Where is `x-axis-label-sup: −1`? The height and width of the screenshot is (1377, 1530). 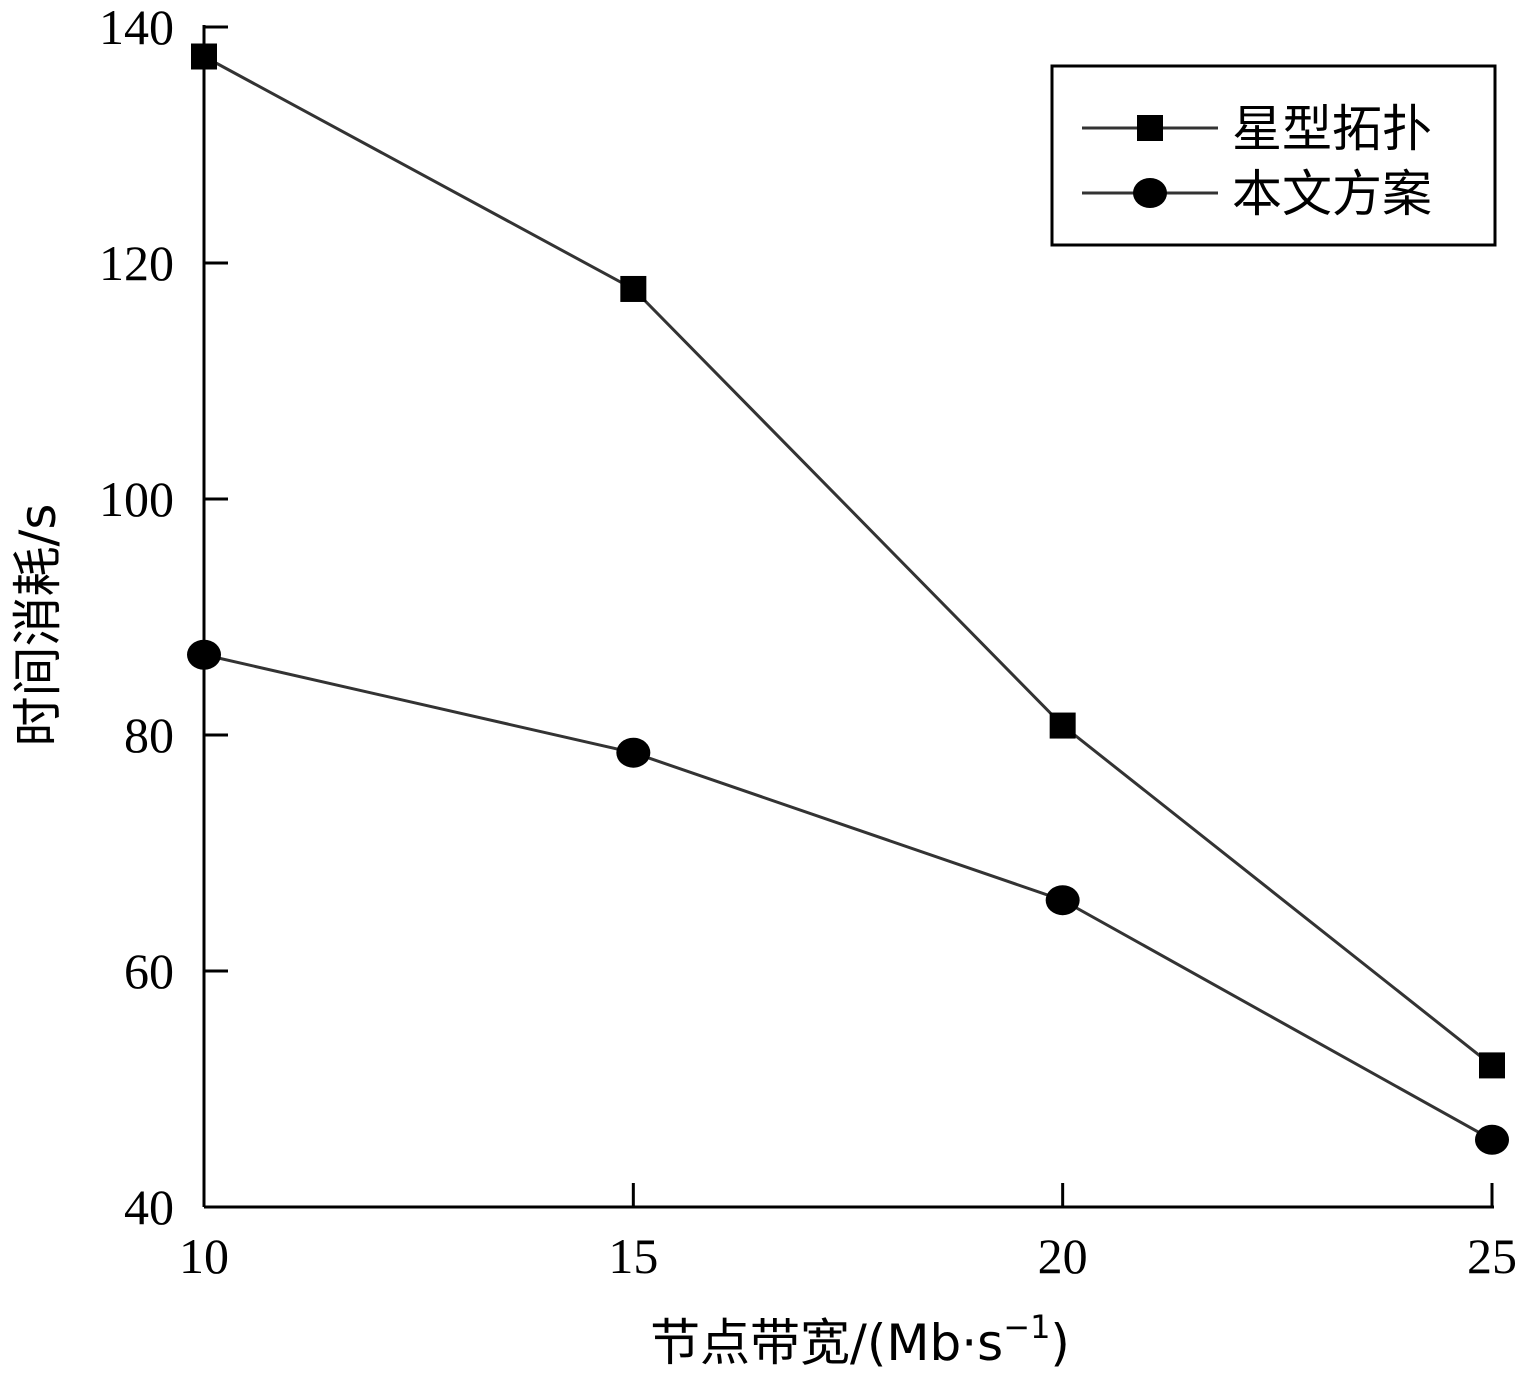
x-axis-label-sup: −1 is located at coordinates (1026, 1327).